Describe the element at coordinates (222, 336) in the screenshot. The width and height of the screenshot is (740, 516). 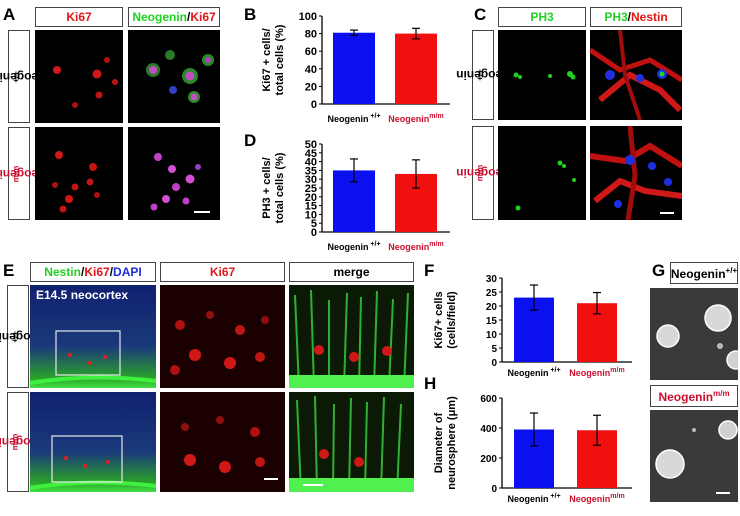
I see `e-image-ki67-wt` at that location.